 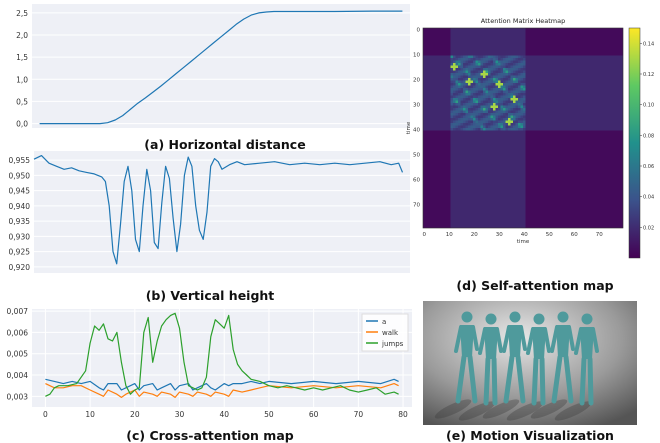 I want to click on y-tick-label: 1,0, so click(x=22, y=79).